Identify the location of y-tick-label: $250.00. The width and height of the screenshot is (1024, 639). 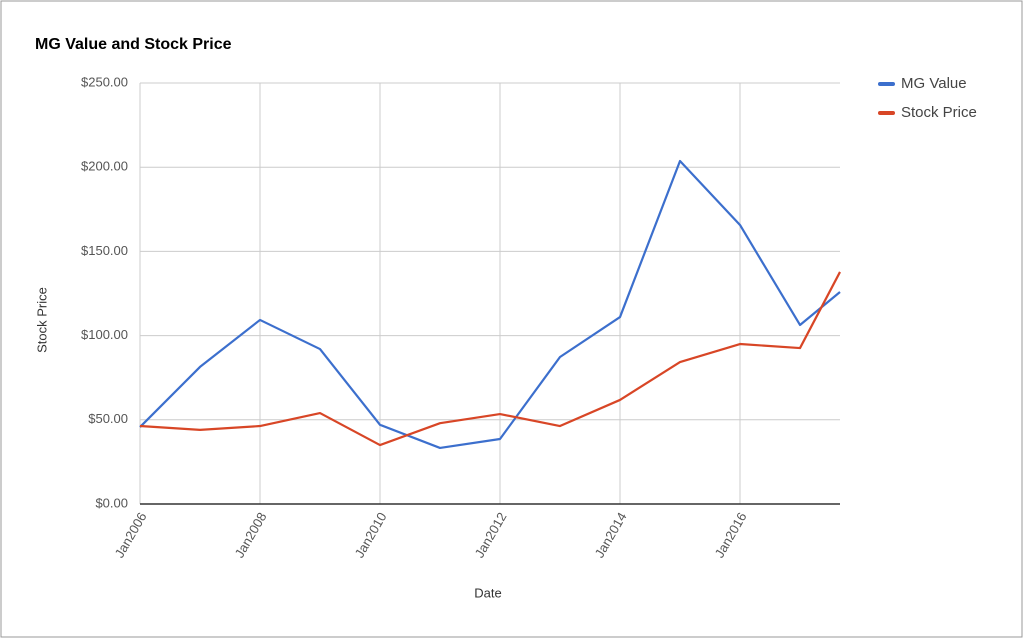
(104, 81).